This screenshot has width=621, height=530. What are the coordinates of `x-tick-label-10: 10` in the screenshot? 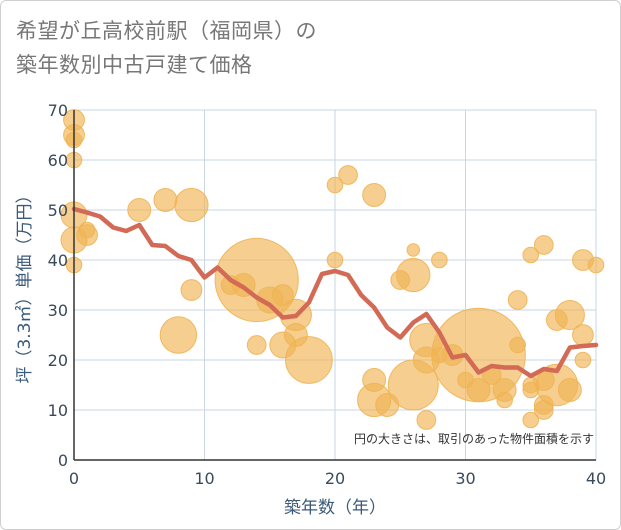 It's located at (204, 478).